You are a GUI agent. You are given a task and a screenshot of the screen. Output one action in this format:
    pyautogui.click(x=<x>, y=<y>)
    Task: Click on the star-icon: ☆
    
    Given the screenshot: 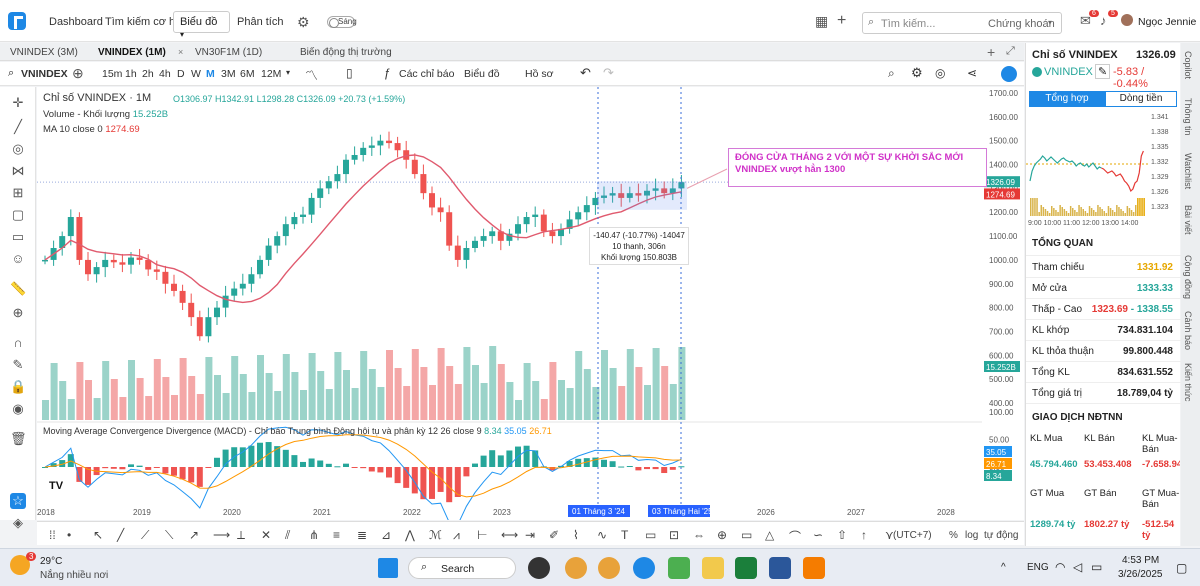 What is the action you would take?
    pyautogui.click(x=18, y=501)
    